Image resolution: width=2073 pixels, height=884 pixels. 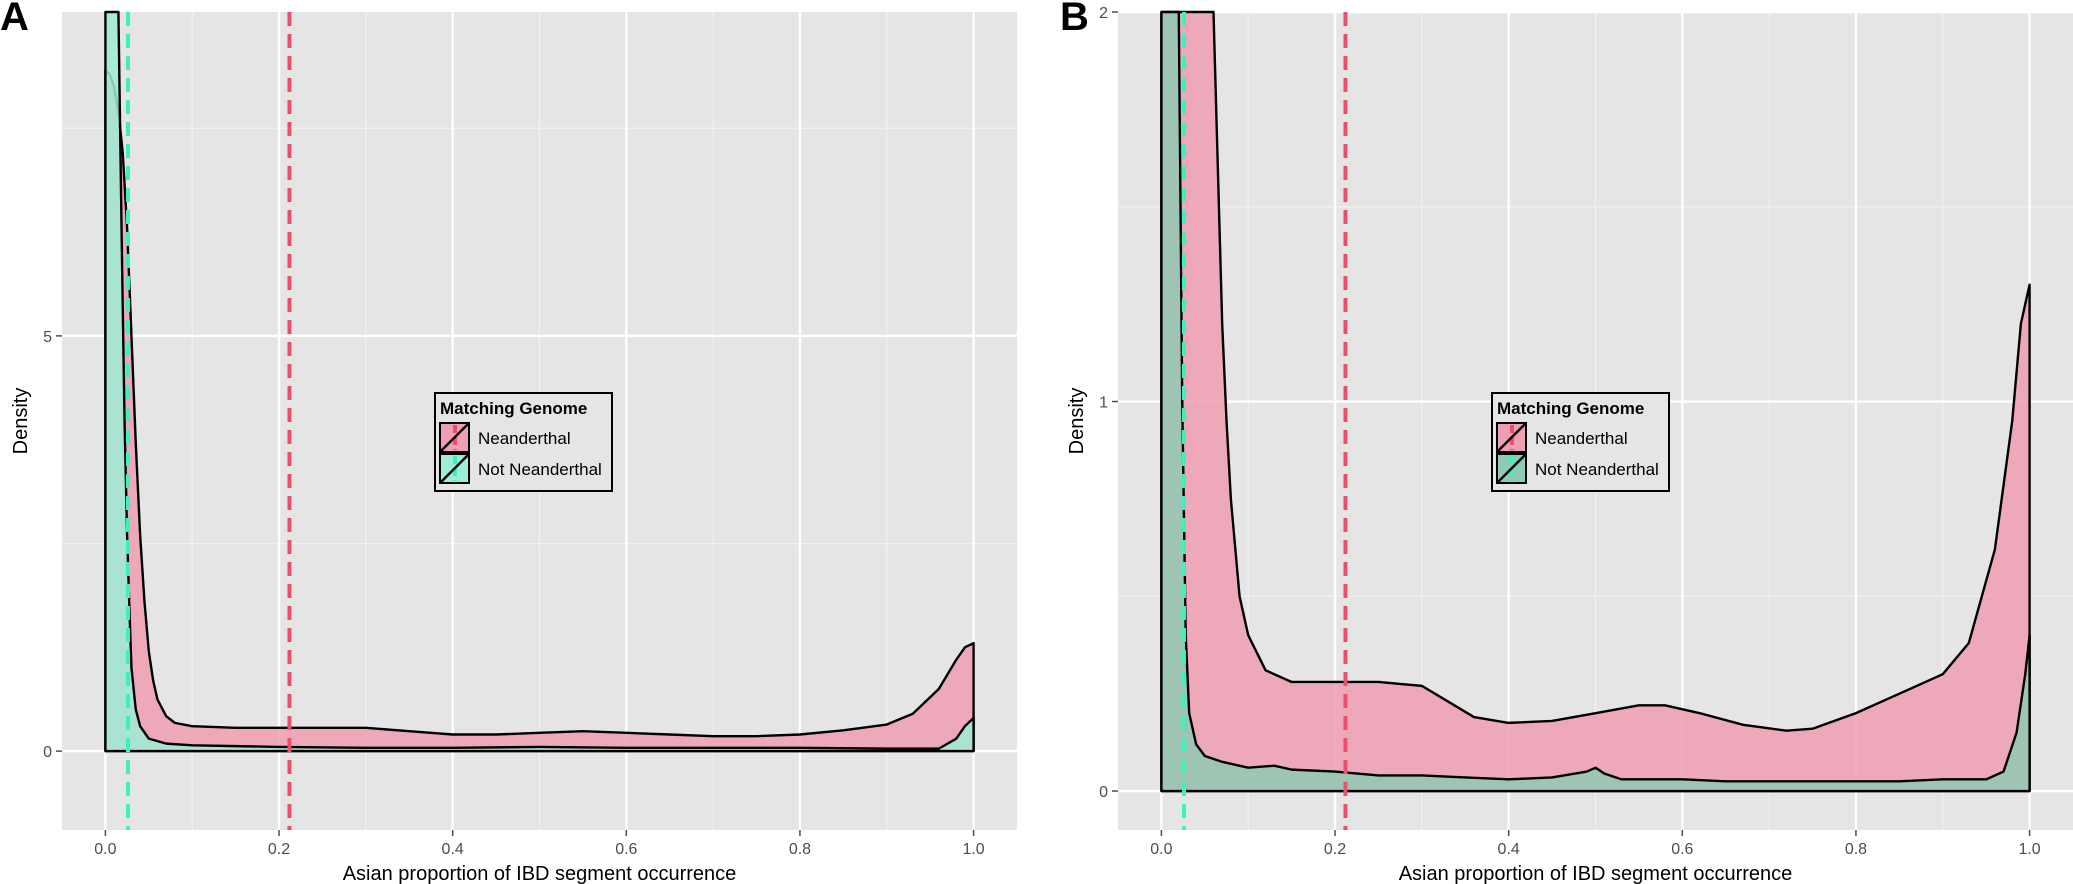 I want to click on y-tick-label: 2, so click(x=1103, y=13).